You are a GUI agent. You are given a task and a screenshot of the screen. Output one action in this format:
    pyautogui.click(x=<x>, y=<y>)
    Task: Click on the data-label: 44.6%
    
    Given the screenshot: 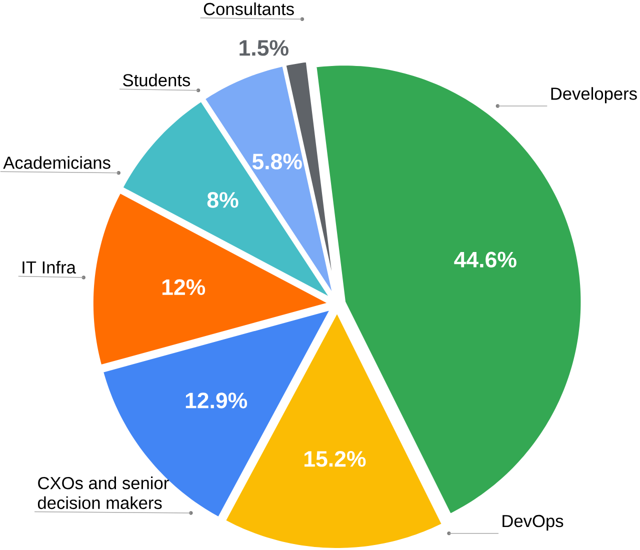 What is the action you would take?
    pyautogui.click(x=485, y=260)
    